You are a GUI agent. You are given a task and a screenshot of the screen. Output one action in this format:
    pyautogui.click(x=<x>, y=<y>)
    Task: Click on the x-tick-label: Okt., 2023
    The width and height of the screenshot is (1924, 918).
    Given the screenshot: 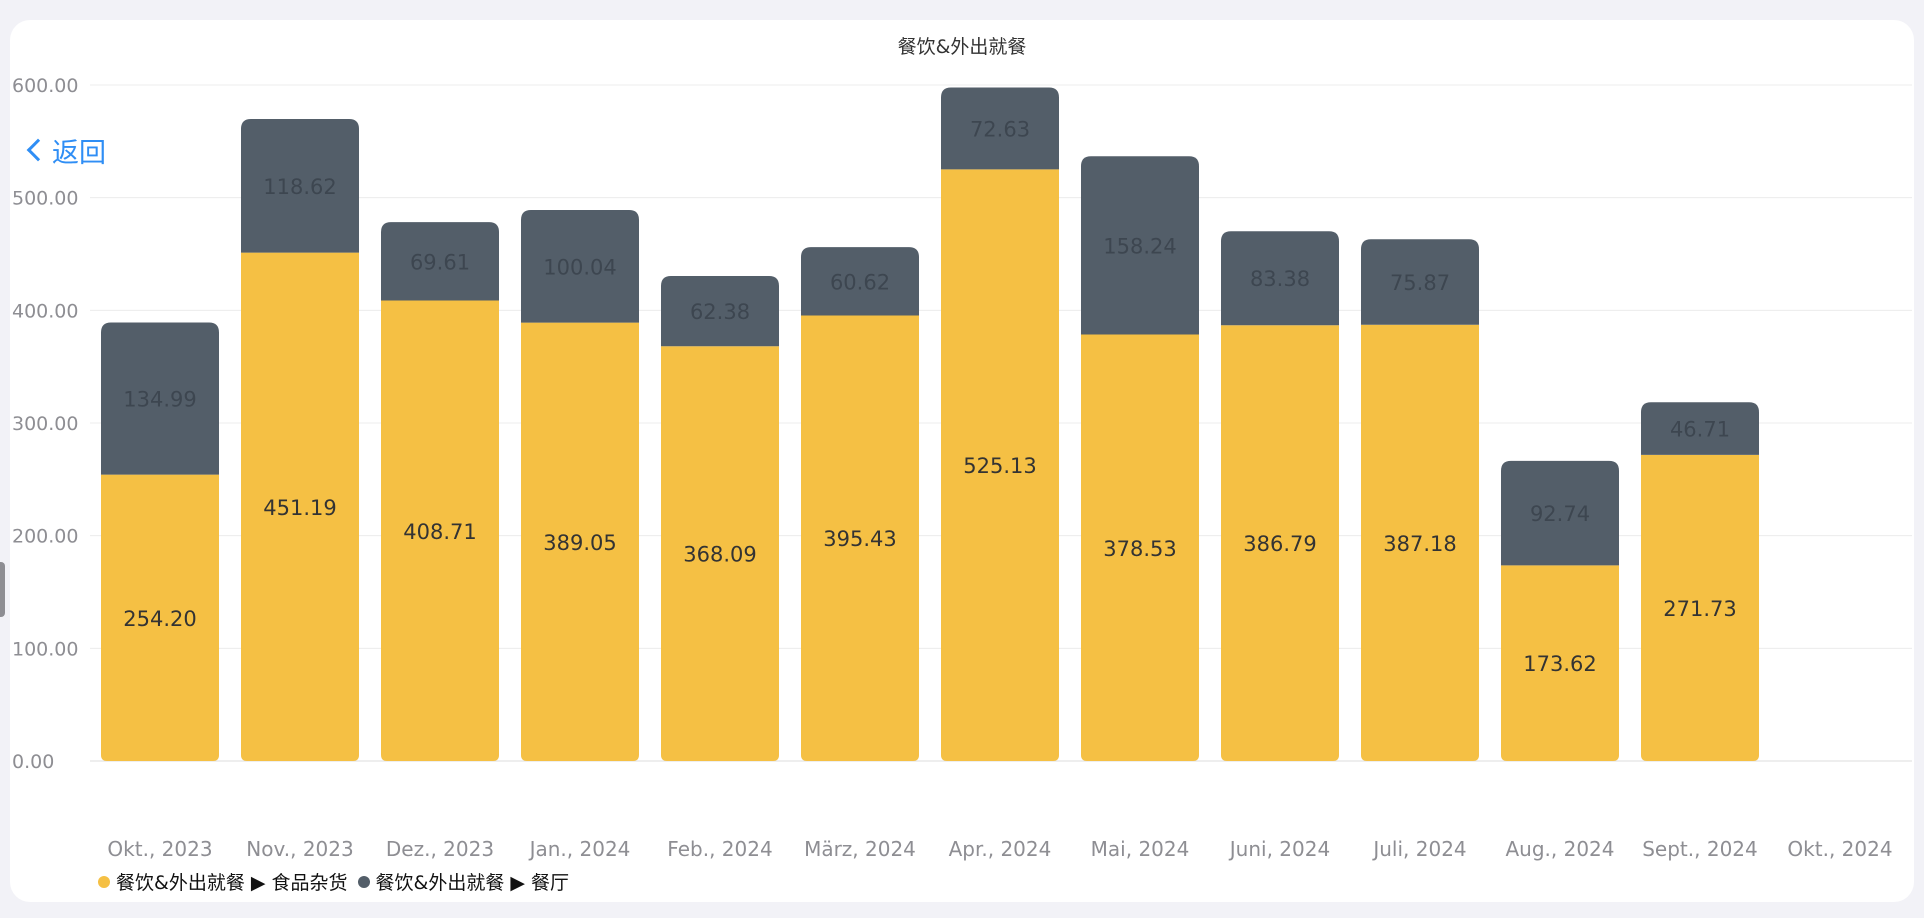 What is the action you would take?
    pyautogui.click(x=159, y=849)
    